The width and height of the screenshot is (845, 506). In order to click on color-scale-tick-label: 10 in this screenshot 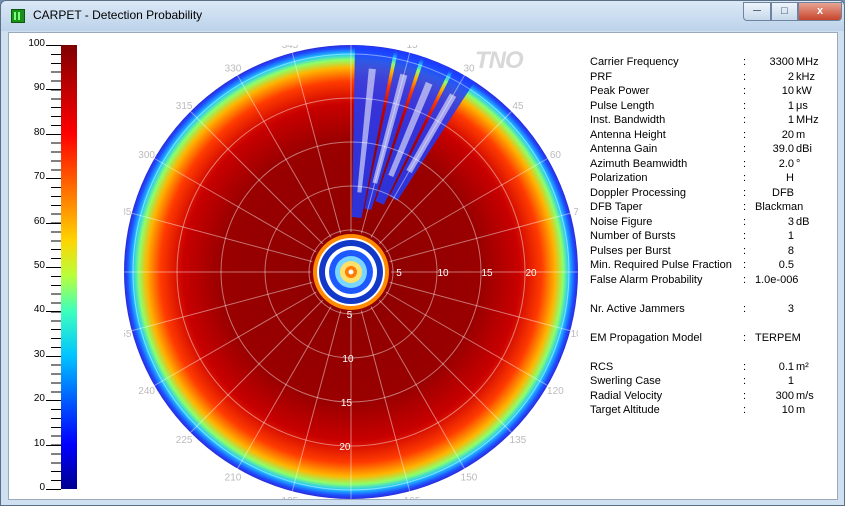, I will do `click(39, 443)`.